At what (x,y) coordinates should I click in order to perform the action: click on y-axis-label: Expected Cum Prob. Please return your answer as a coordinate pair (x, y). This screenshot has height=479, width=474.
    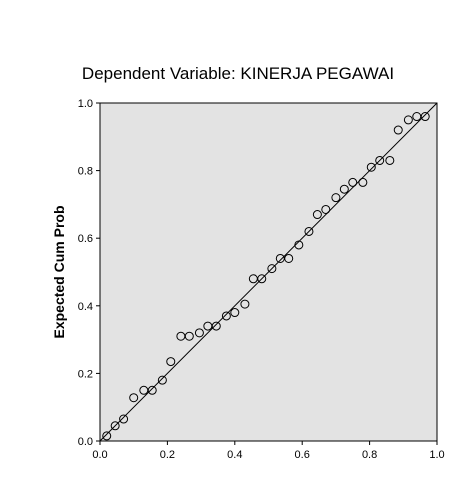
    Looking at the image, I should click on (59, 271).